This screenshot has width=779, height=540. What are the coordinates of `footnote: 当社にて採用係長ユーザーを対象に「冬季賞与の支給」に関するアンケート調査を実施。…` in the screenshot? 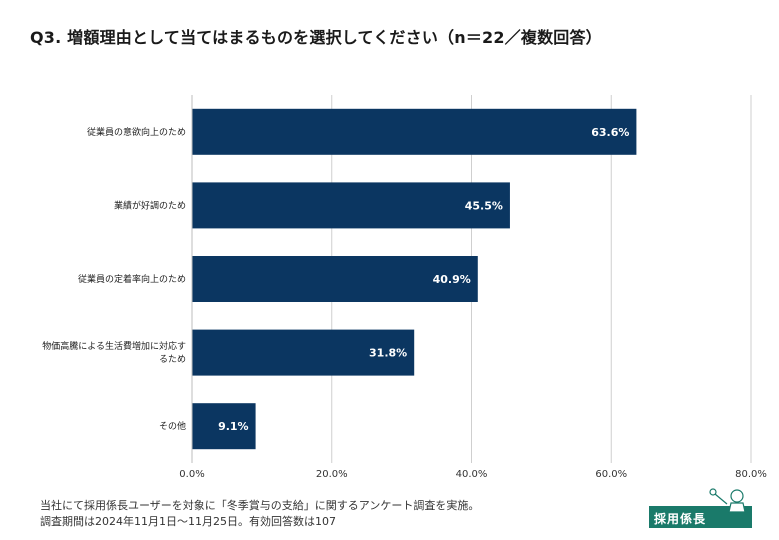 It's located at (259, 514).